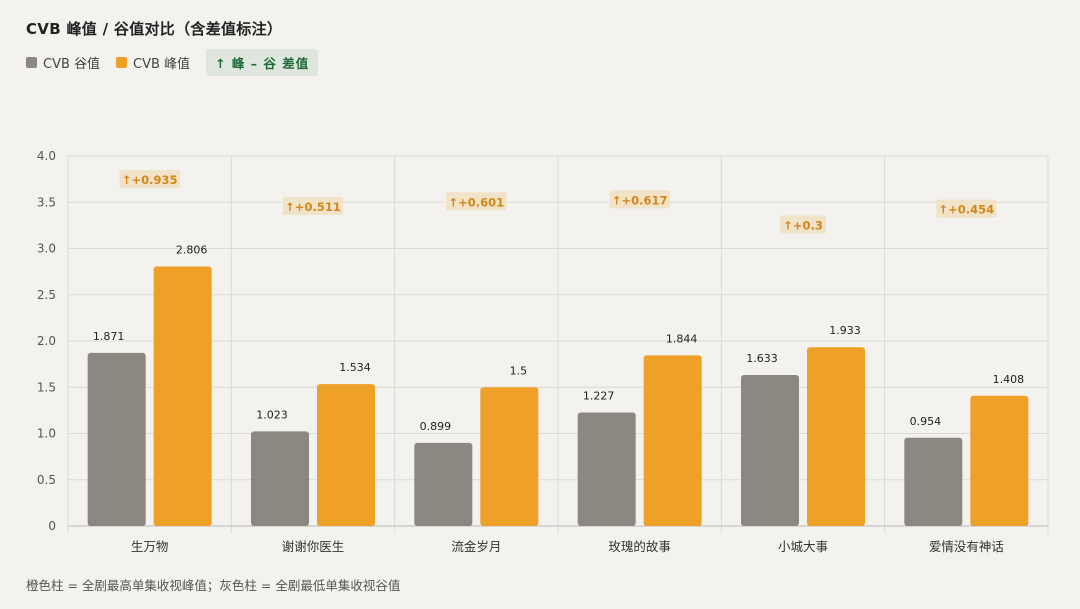 The image size is (1080, 609). What do you see at coordinates (46, 249) in the screenshot?
I see `y-tick-label: 3.0` at bounding box center [46, 249].